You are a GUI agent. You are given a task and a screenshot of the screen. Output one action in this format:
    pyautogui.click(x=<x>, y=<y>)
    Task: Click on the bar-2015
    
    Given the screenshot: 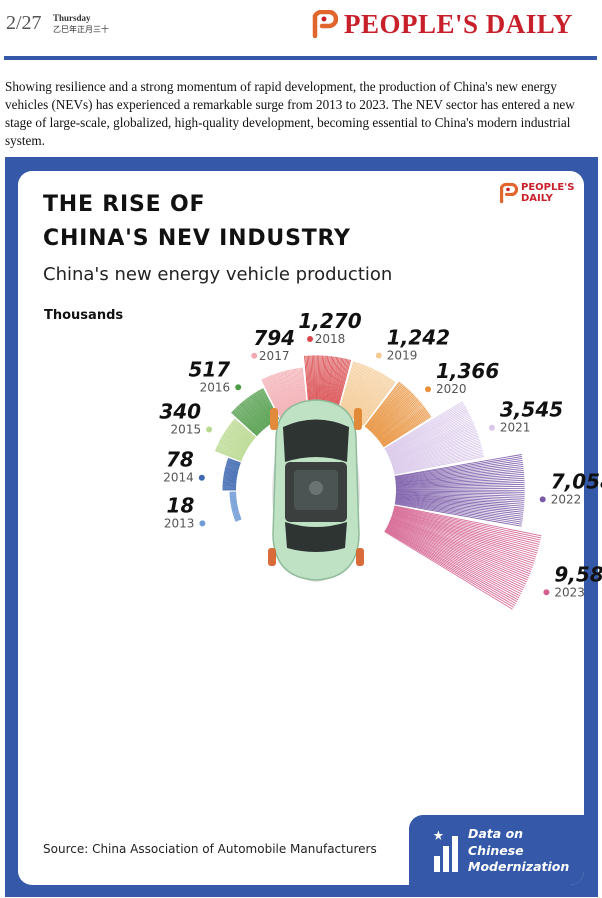 What is the action you would take?
    pyautogui.click(x=235, y=440)
    